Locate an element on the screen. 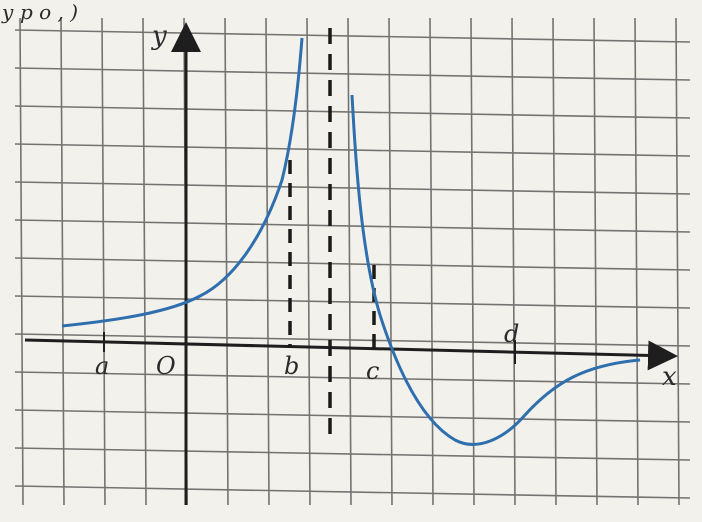  point-label-d: d is located at coordinates (511, 334).